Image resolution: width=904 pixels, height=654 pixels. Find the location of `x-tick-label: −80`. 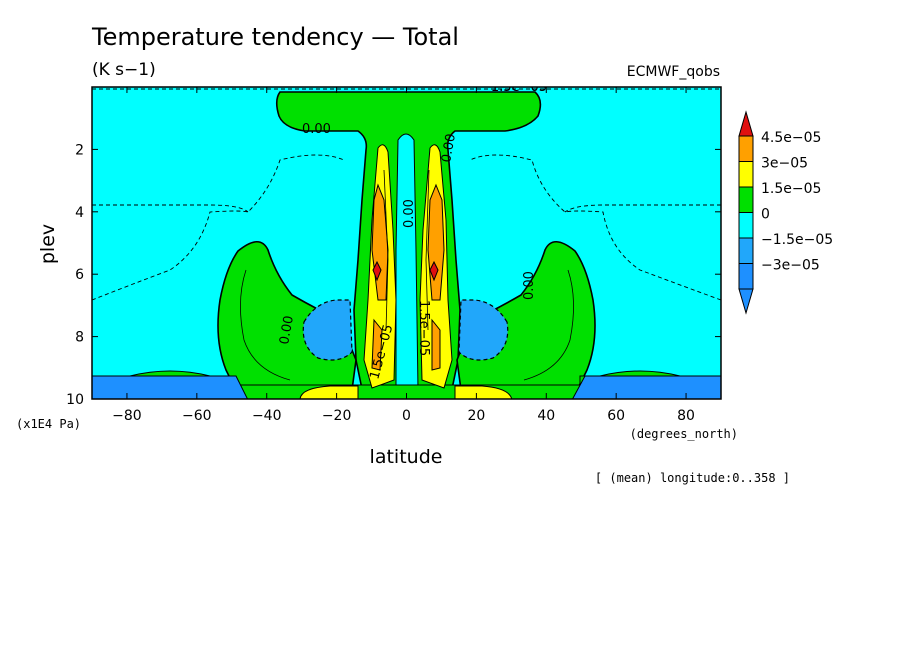

x-tick-label: −80 is located at coordinates (127, 416).